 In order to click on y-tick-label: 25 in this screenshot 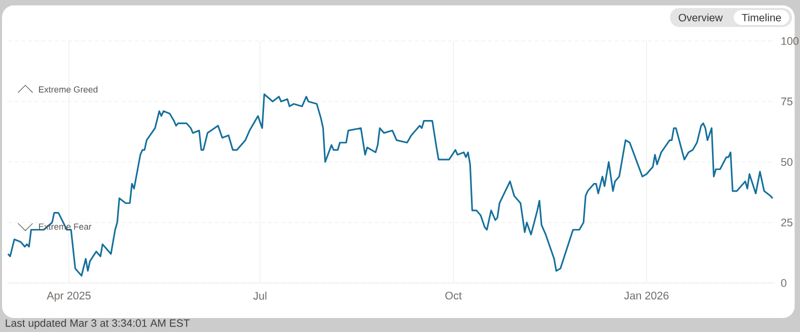, I will do `click(786, 222)`.